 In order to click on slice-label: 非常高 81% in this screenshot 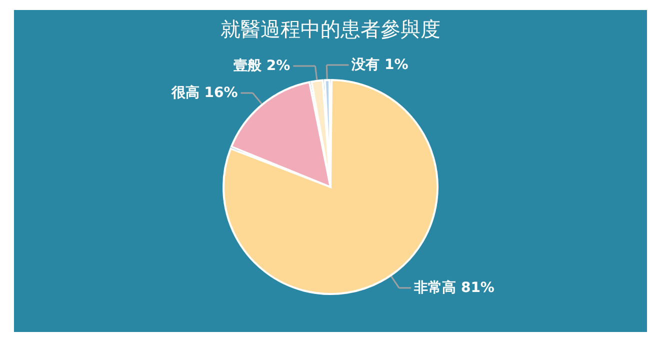, I will do `click(453, 287)`.